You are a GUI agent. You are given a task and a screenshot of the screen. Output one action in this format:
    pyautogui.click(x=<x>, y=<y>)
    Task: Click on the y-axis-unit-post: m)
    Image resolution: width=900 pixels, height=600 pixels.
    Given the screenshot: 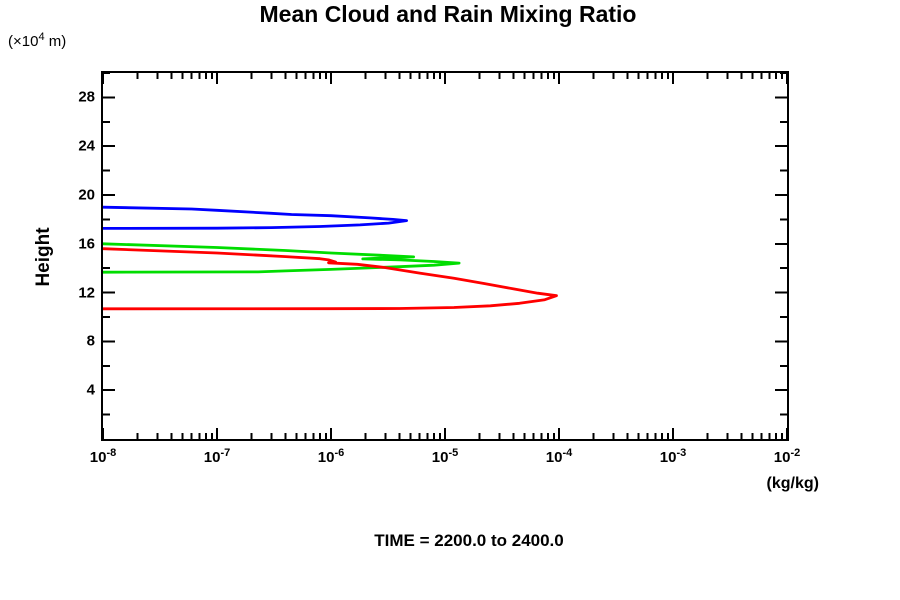 What is the action you would take?
    pyautogui.click(x=55, y=41)
    